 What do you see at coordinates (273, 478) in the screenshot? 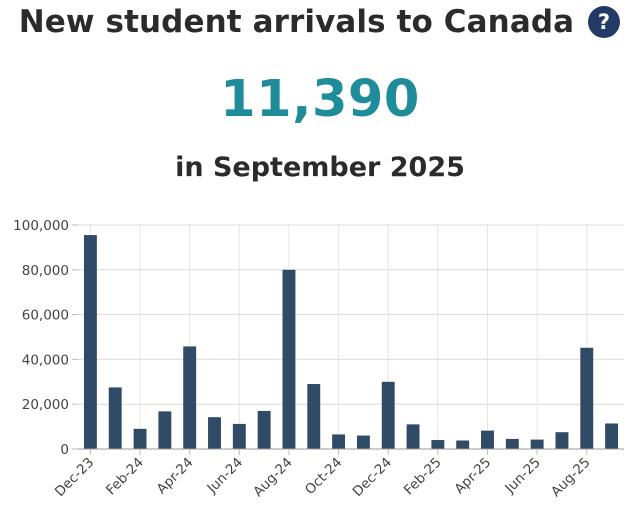
I see `x-tick-label: Aug-24` at bounding box center [273, 478].